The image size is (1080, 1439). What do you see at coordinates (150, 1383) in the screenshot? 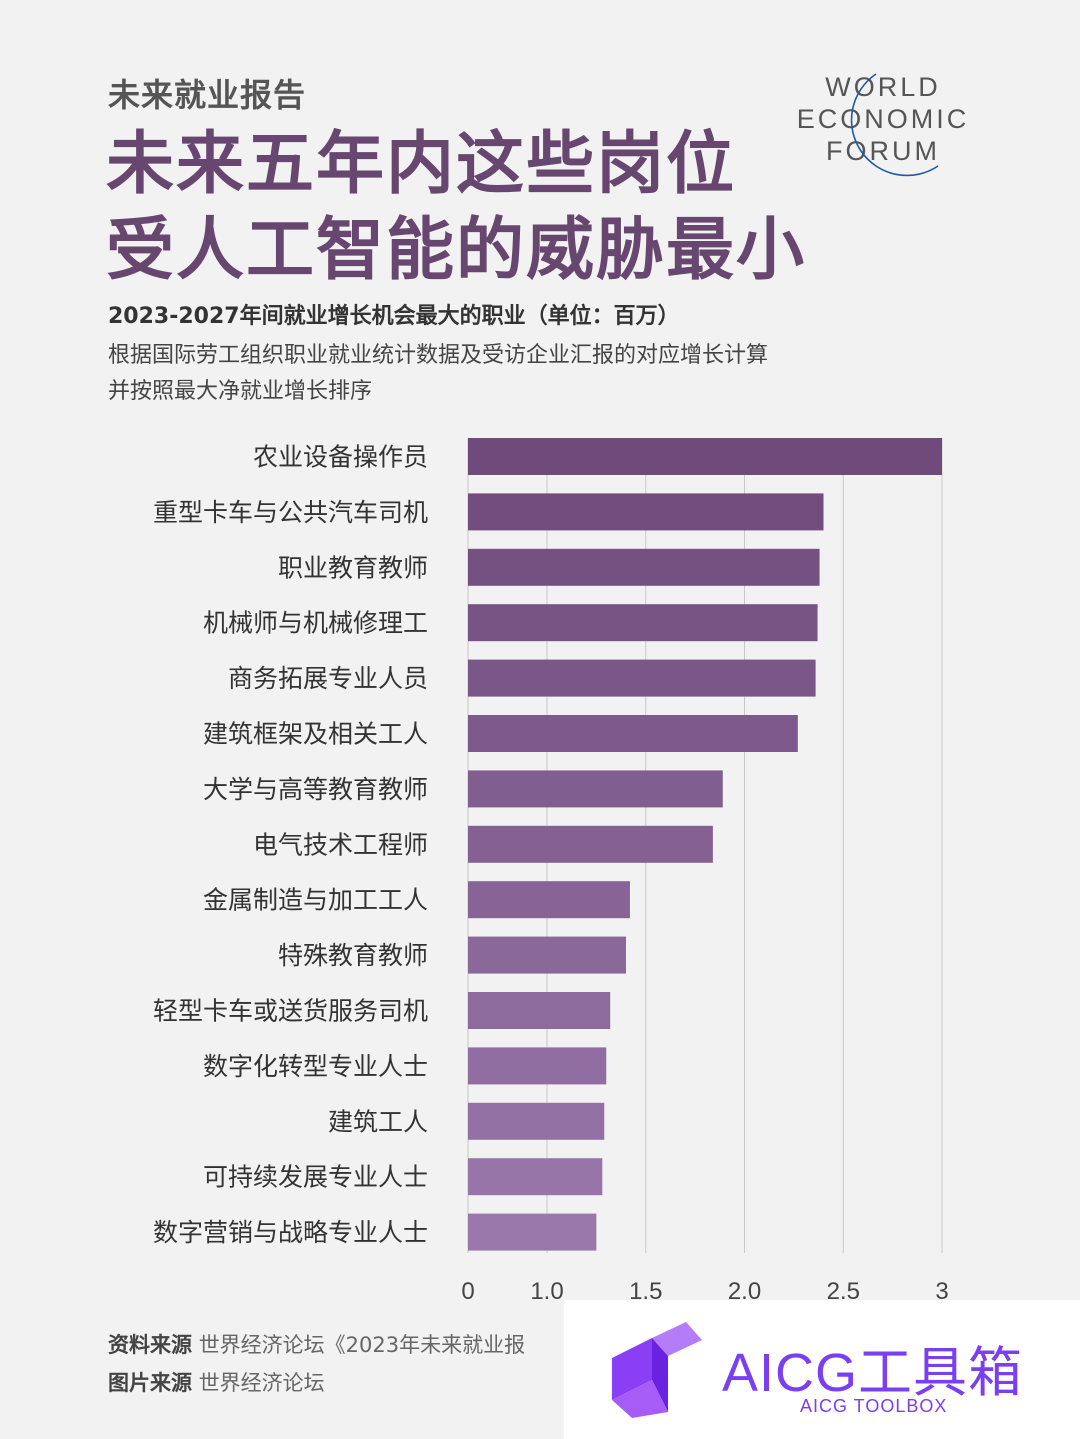
I see `image-source-label: 图片来源` at bounding box center [150, 1383].